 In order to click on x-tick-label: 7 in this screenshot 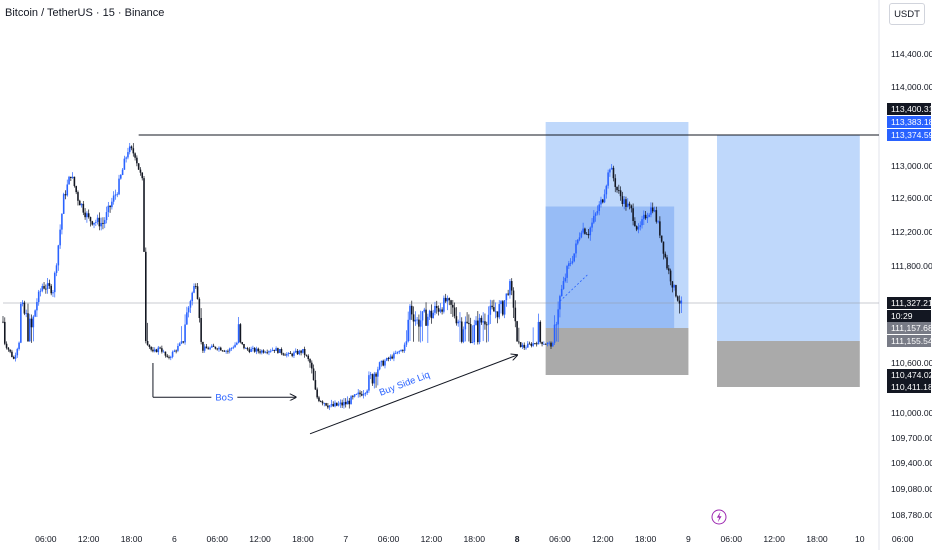, I will do `click(345, 539)`.